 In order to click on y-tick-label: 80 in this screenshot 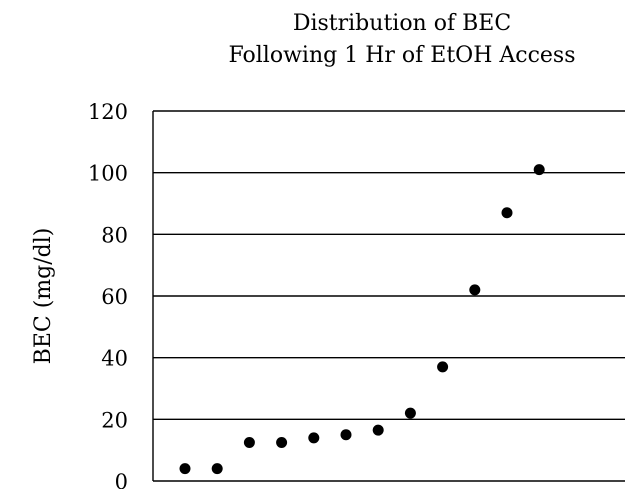, I will do `click(114, 235)`.